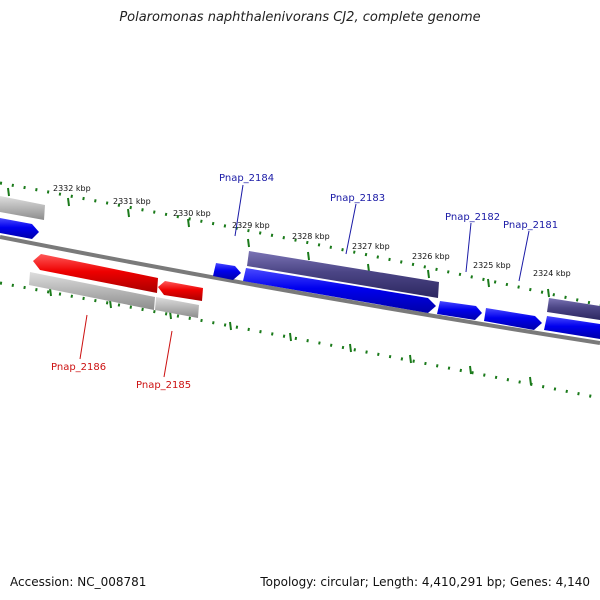 The image size is (600, 600). I want to click on scale-label-2328: 2328 kbp, so click(311, 236).